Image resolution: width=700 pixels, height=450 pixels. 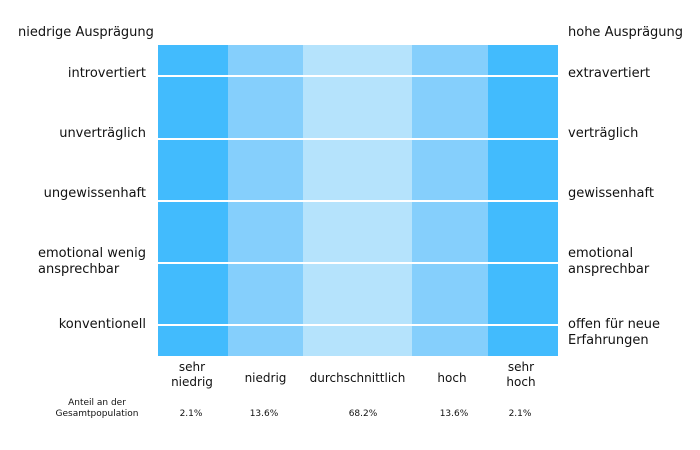 I want to click on trait-low-unvertraeglich: unverträglich, so click(x=102, y=133).